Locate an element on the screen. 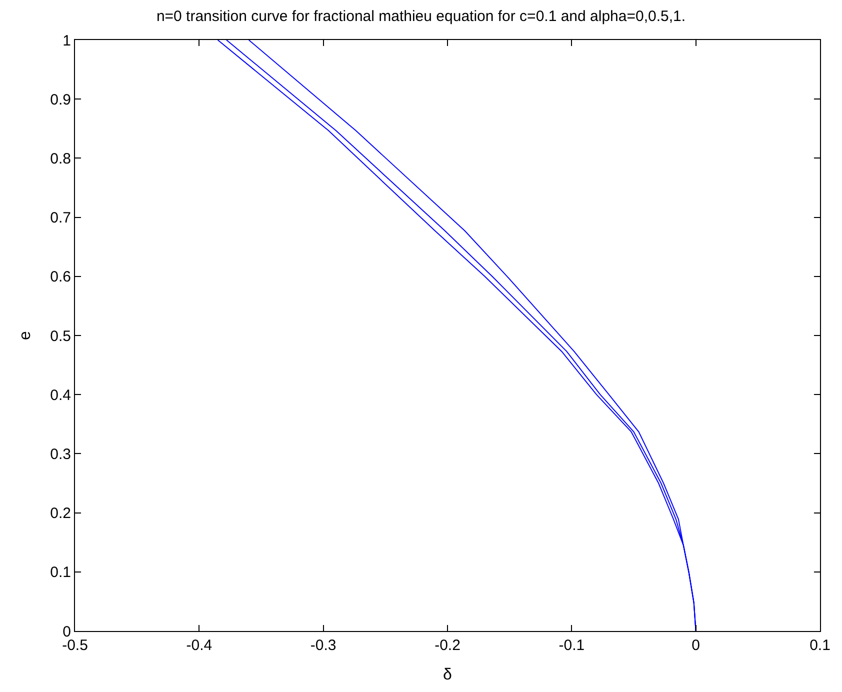 The width and height of the screenshot is (842, 692). y-tick-label: 0.7 is located at coordinates (60, 218).